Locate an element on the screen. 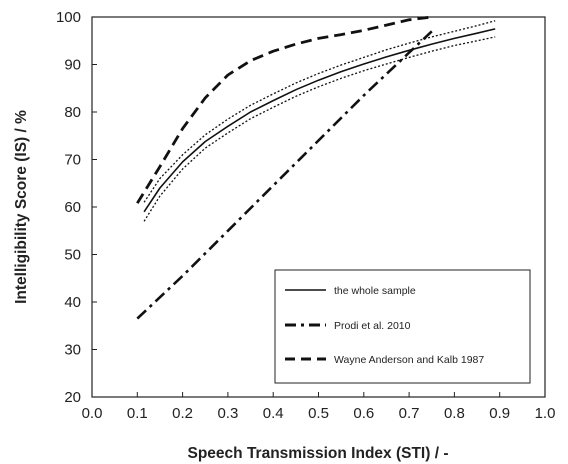 The image size is (568, 464). y-tick-label: 30 is located at coordinates (72, 350).